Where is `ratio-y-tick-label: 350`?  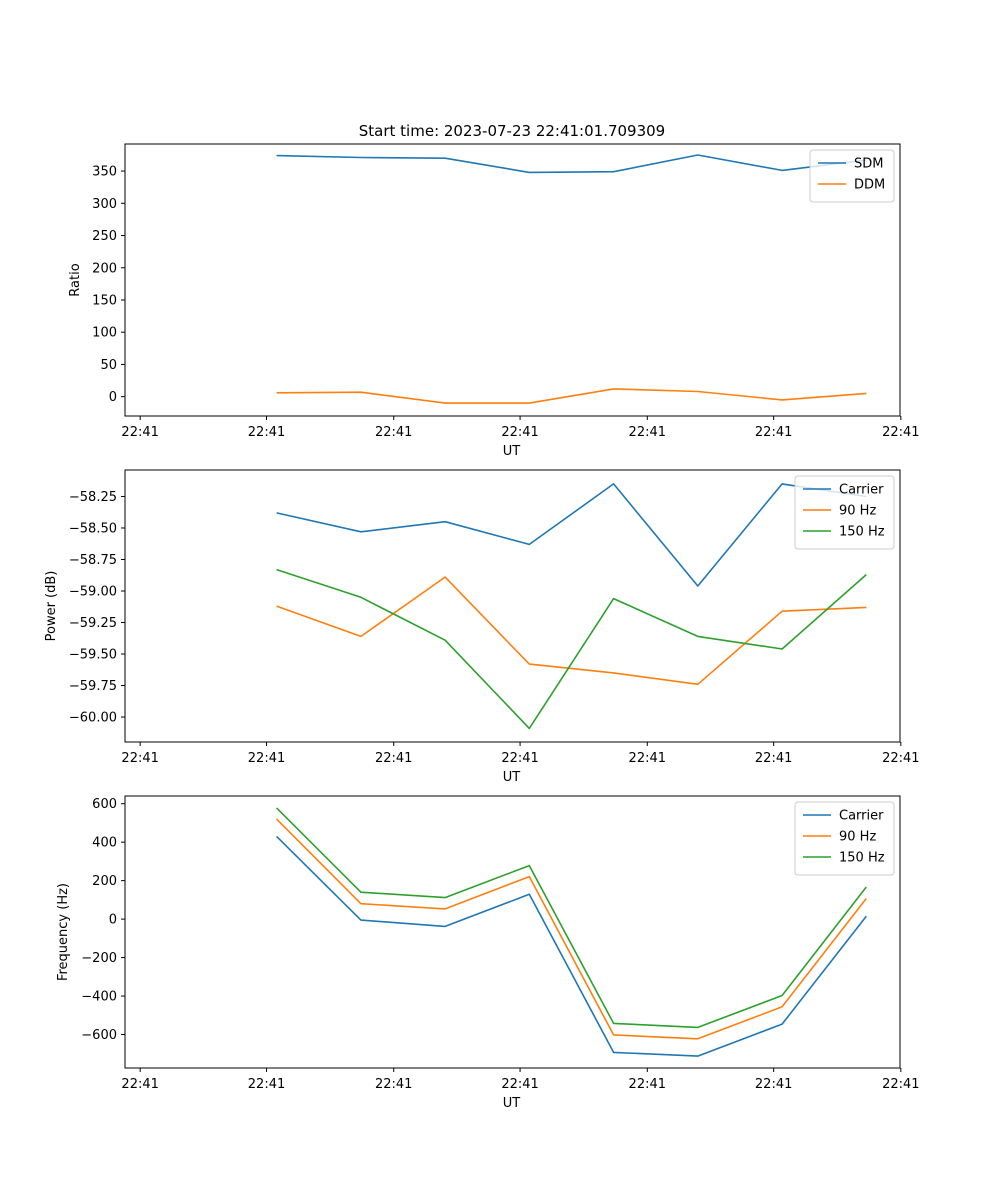
ratio-y-tick-label: 350 is located at coordinates (104, 172).